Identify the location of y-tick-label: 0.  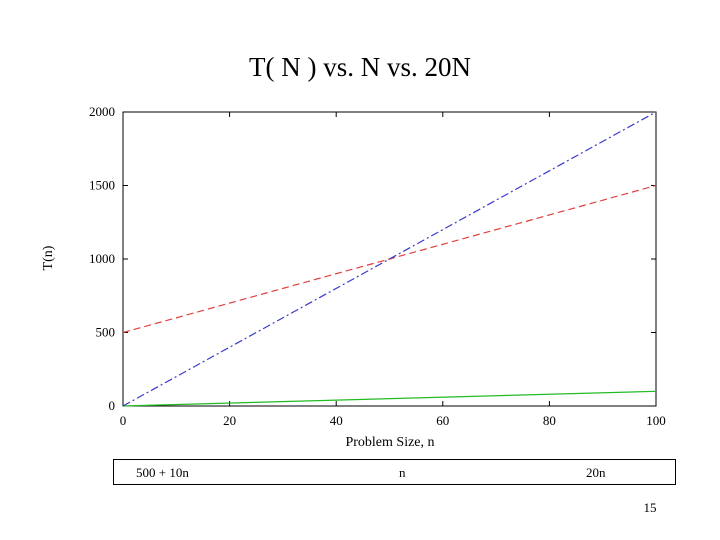
(112, 405).